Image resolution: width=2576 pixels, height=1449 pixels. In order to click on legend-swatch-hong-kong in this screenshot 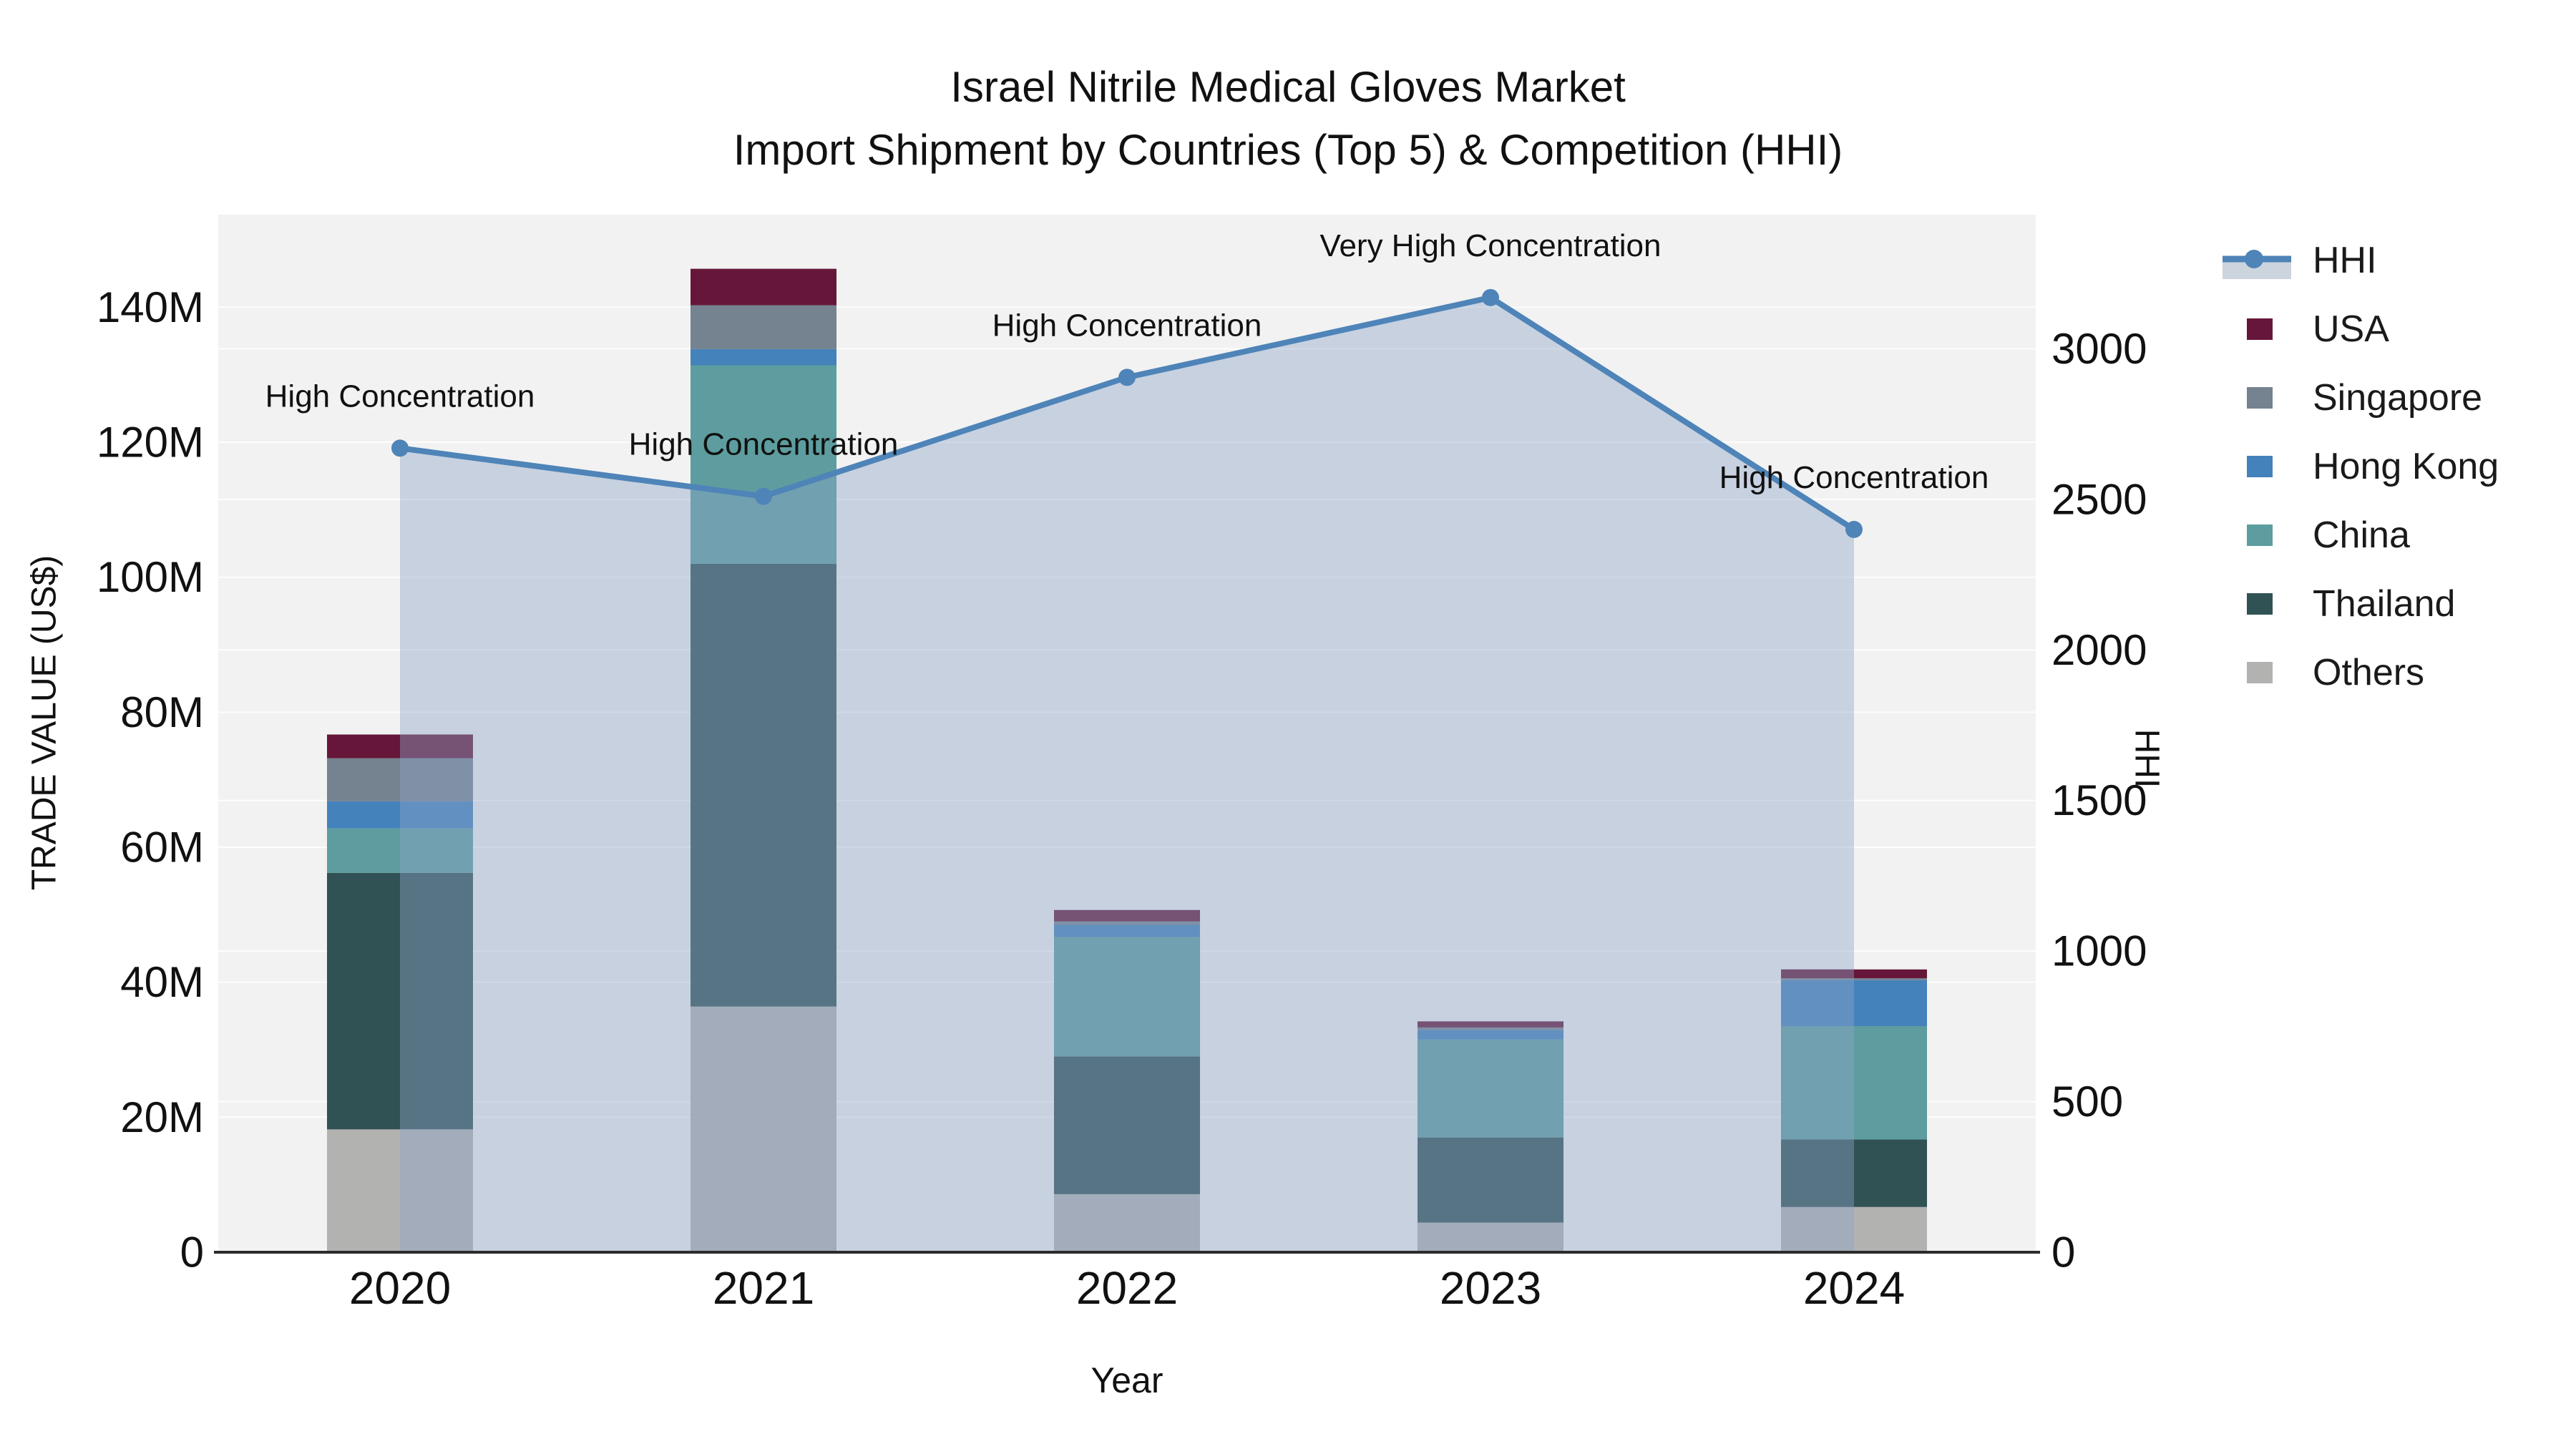, I will do `click(2257, 466)`.